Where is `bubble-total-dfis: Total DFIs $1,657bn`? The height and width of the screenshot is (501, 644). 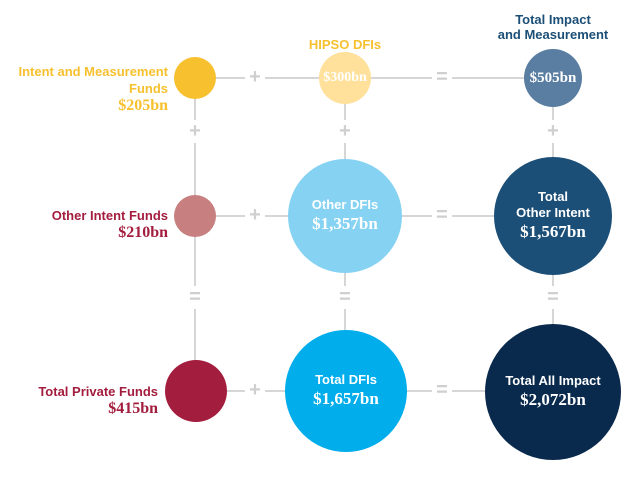 bubble-total-dfis: Total DFIs $1,657bn is located at coordinates (346, 391).